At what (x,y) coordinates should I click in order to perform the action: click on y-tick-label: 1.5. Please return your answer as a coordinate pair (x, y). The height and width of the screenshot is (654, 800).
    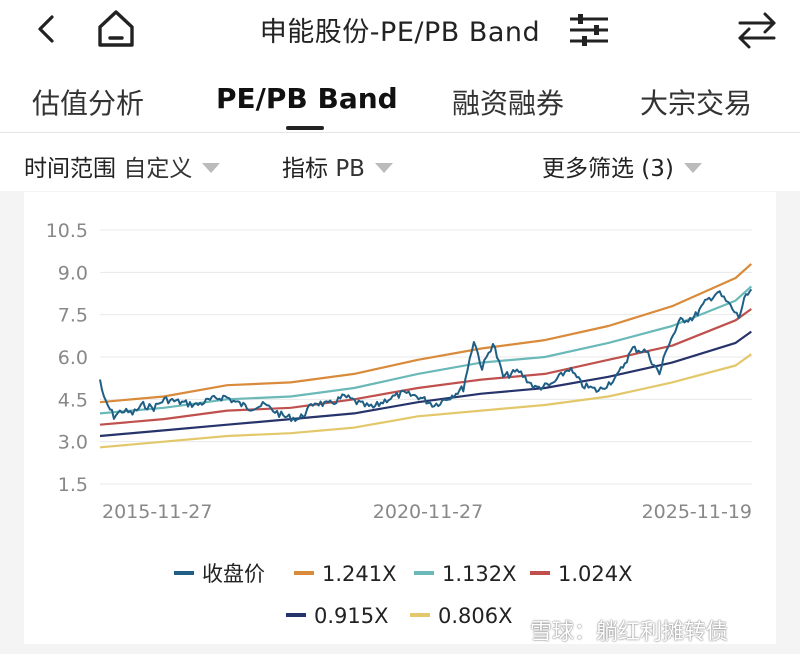
    Looking at the image, I should click on (73, 485).